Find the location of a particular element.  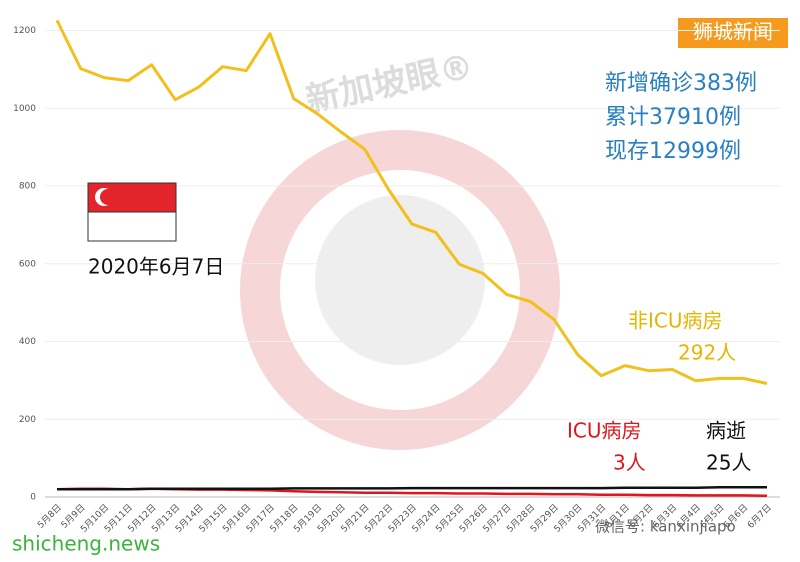

site: shicheng.news is located at coordinates (86, 544).